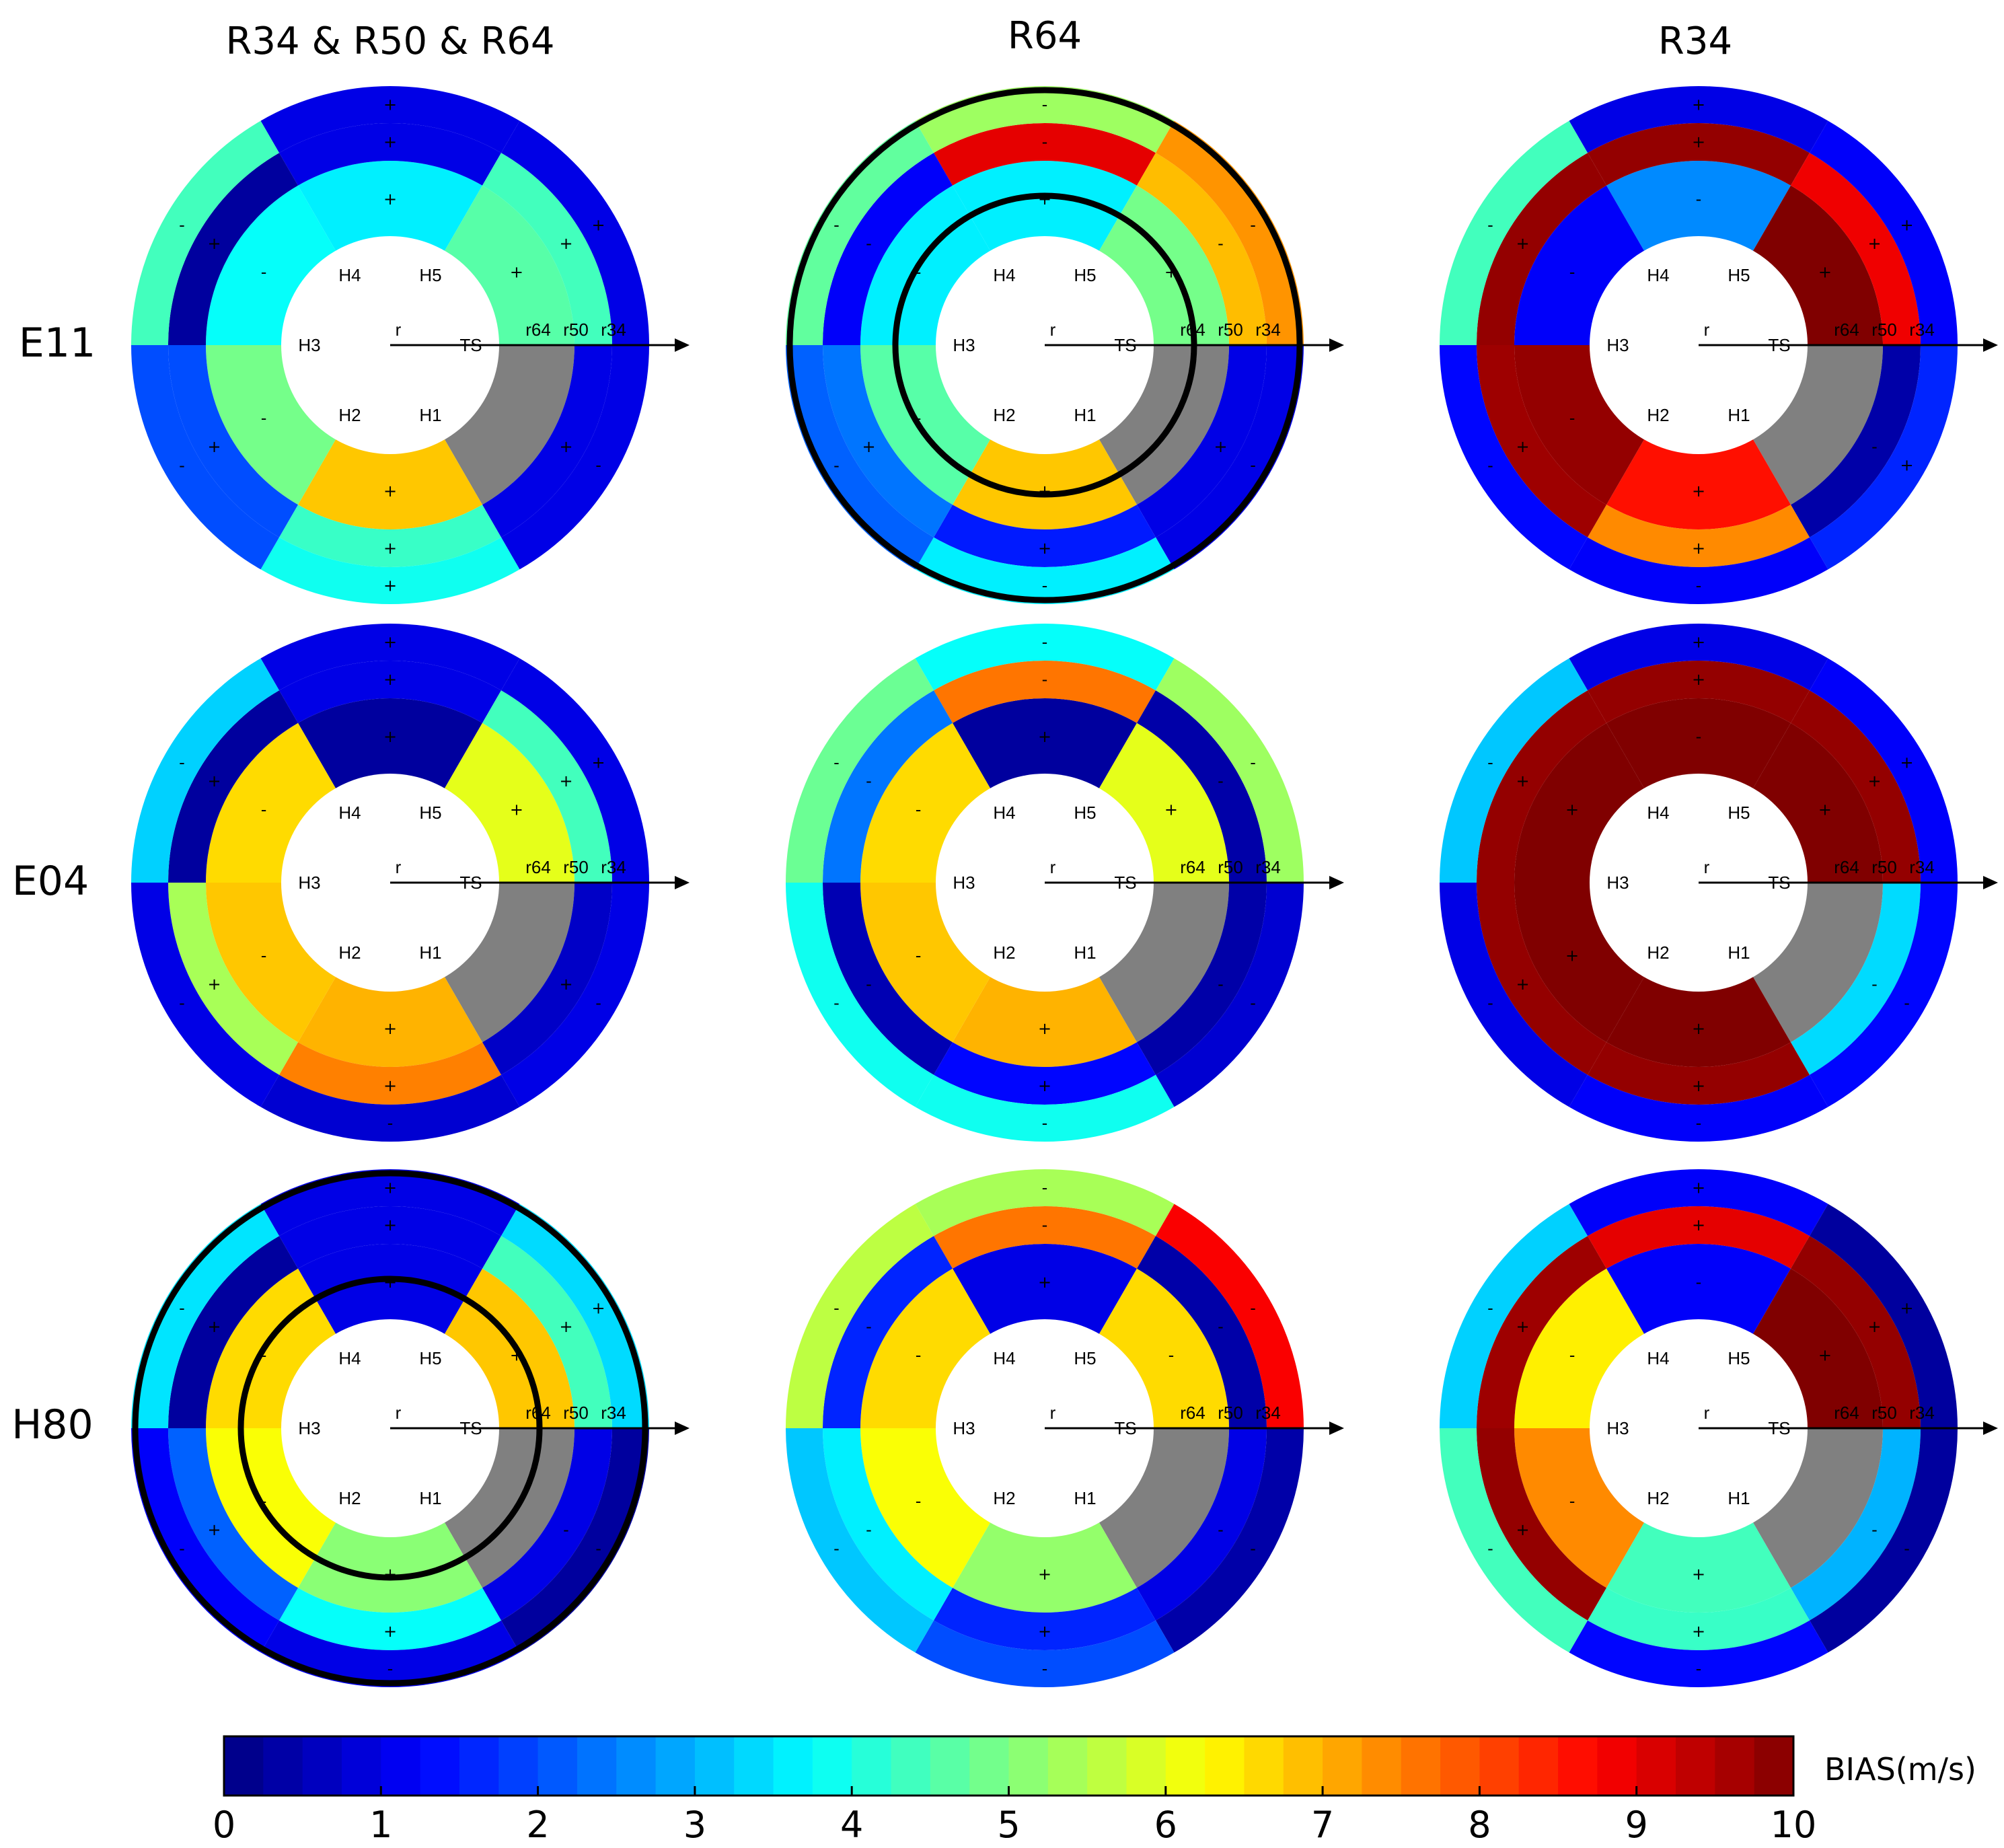  I want to click on sign-r50-H5: -, so click(1221, 781).